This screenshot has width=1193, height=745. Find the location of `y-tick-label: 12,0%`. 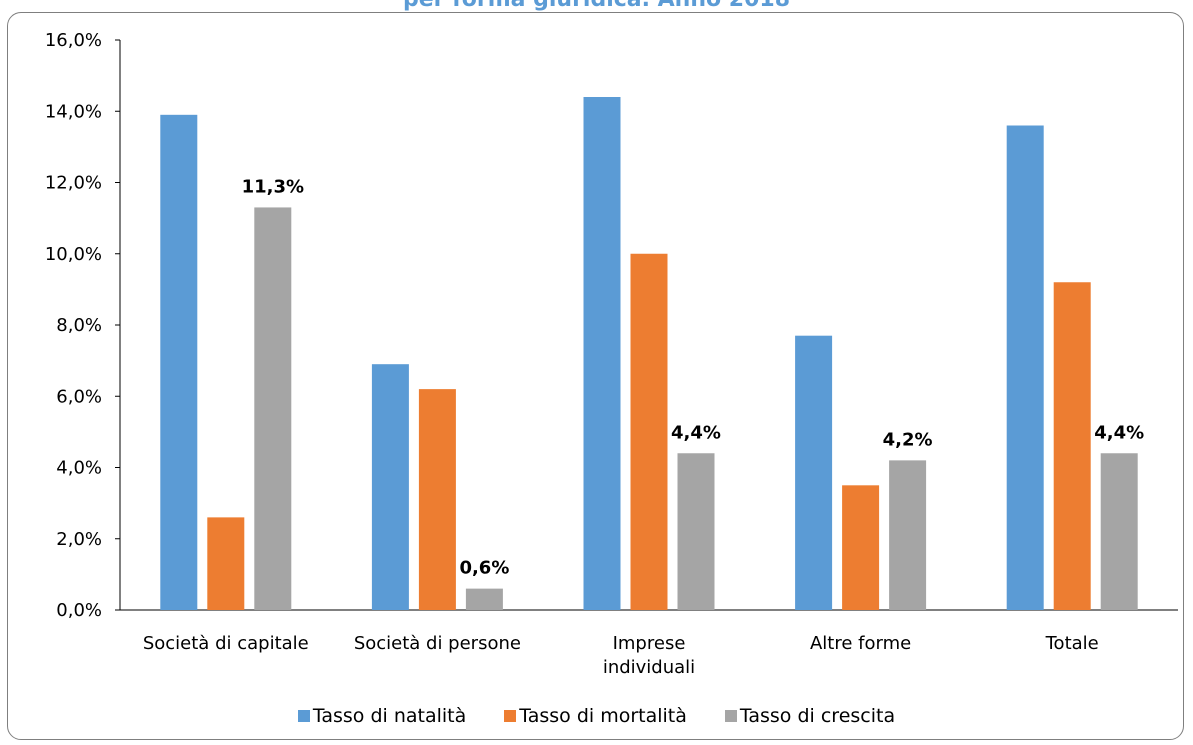

y-tick-label: 12,0% is located at coordinates (73, 183).